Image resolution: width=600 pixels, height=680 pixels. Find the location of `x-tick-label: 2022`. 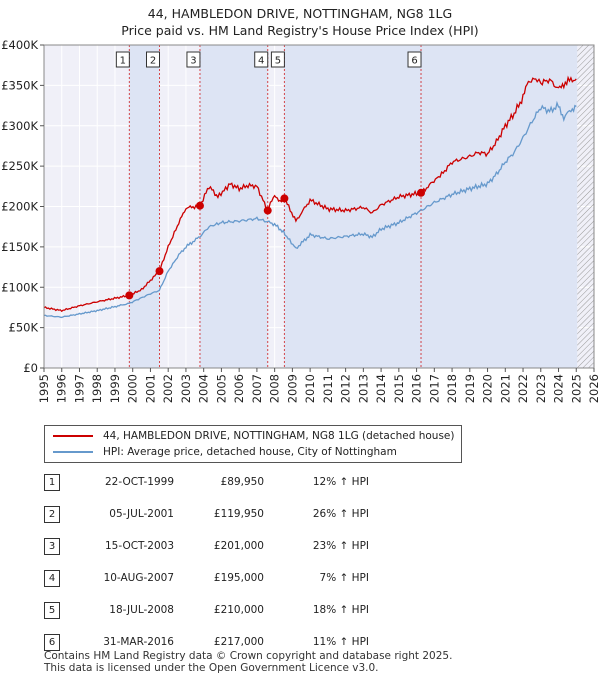

x-tick-label: 2022 is located at coordinates (523, 388).